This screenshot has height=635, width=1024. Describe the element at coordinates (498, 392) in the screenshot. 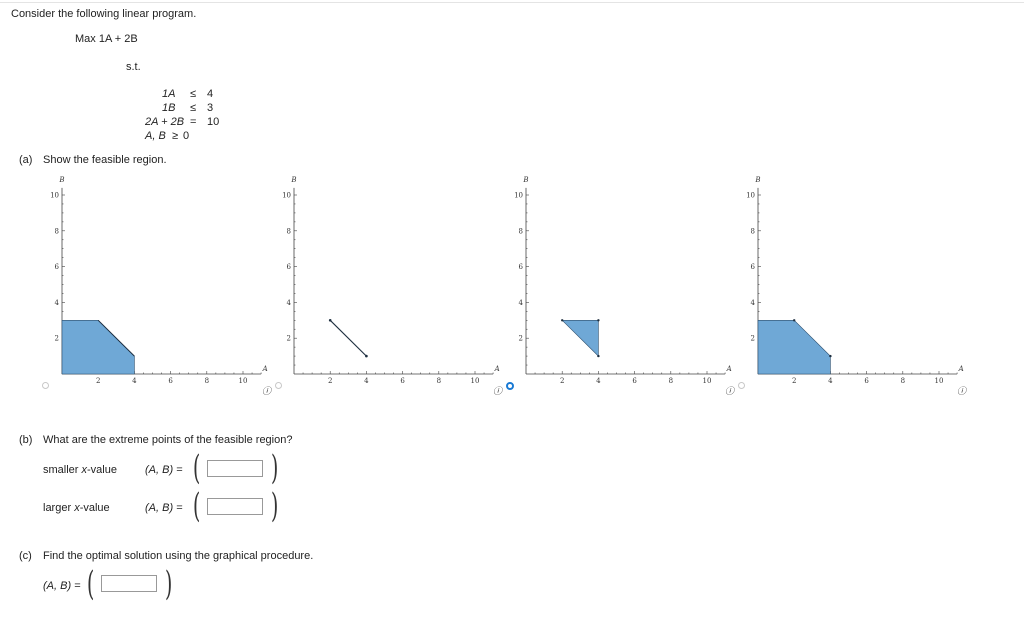

I see `graph-2-info-icon: ⓘ` at that location.